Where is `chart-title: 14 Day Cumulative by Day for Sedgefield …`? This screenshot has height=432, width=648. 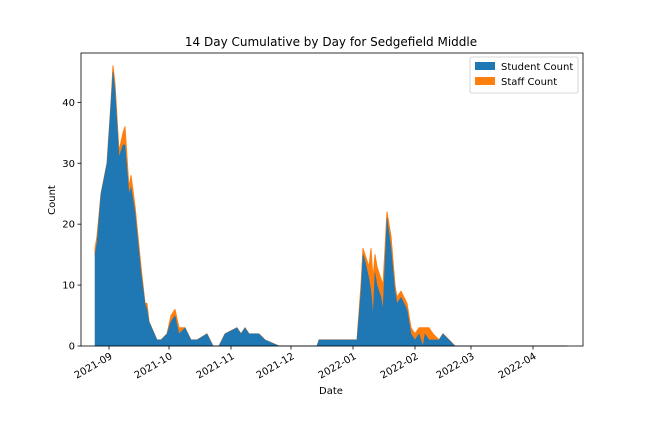
chart-title: 14 Day Cumulative by Day for Sedgefield … is located at coordinates (331, 42).